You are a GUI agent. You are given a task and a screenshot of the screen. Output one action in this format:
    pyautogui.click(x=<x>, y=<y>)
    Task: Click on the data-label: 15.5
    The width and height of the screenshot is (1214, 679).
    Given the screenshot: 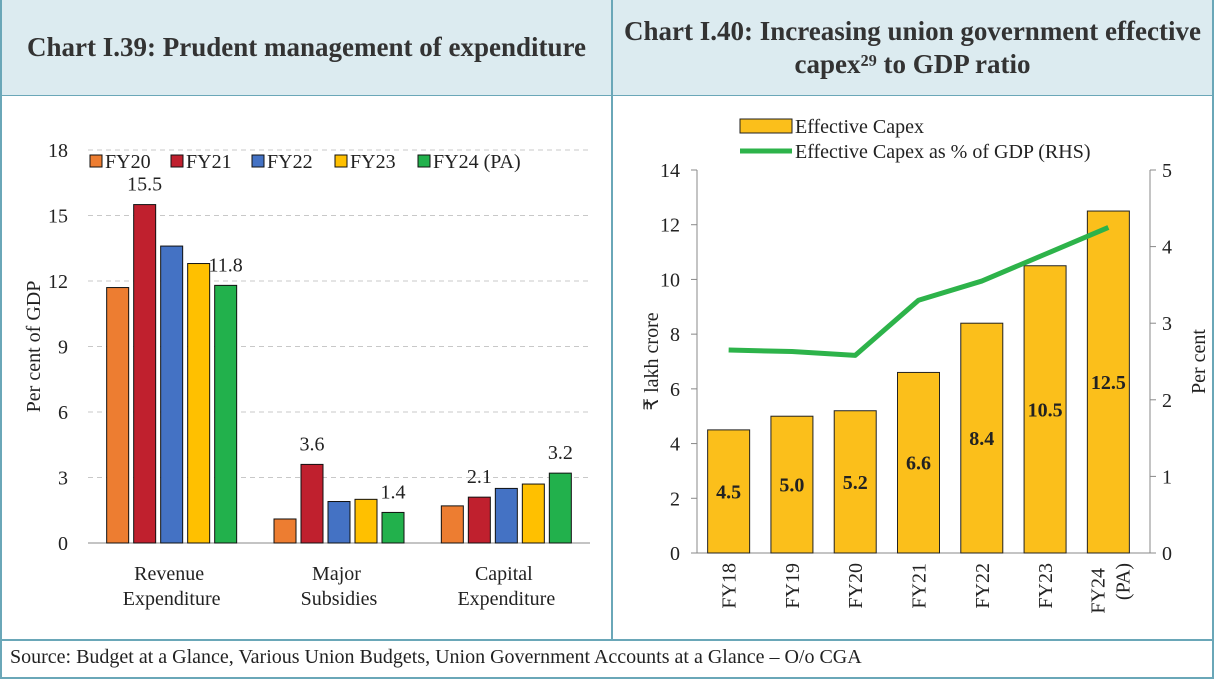 What is the action you would take?
    pyautogui.click(x=144, y=185)
    